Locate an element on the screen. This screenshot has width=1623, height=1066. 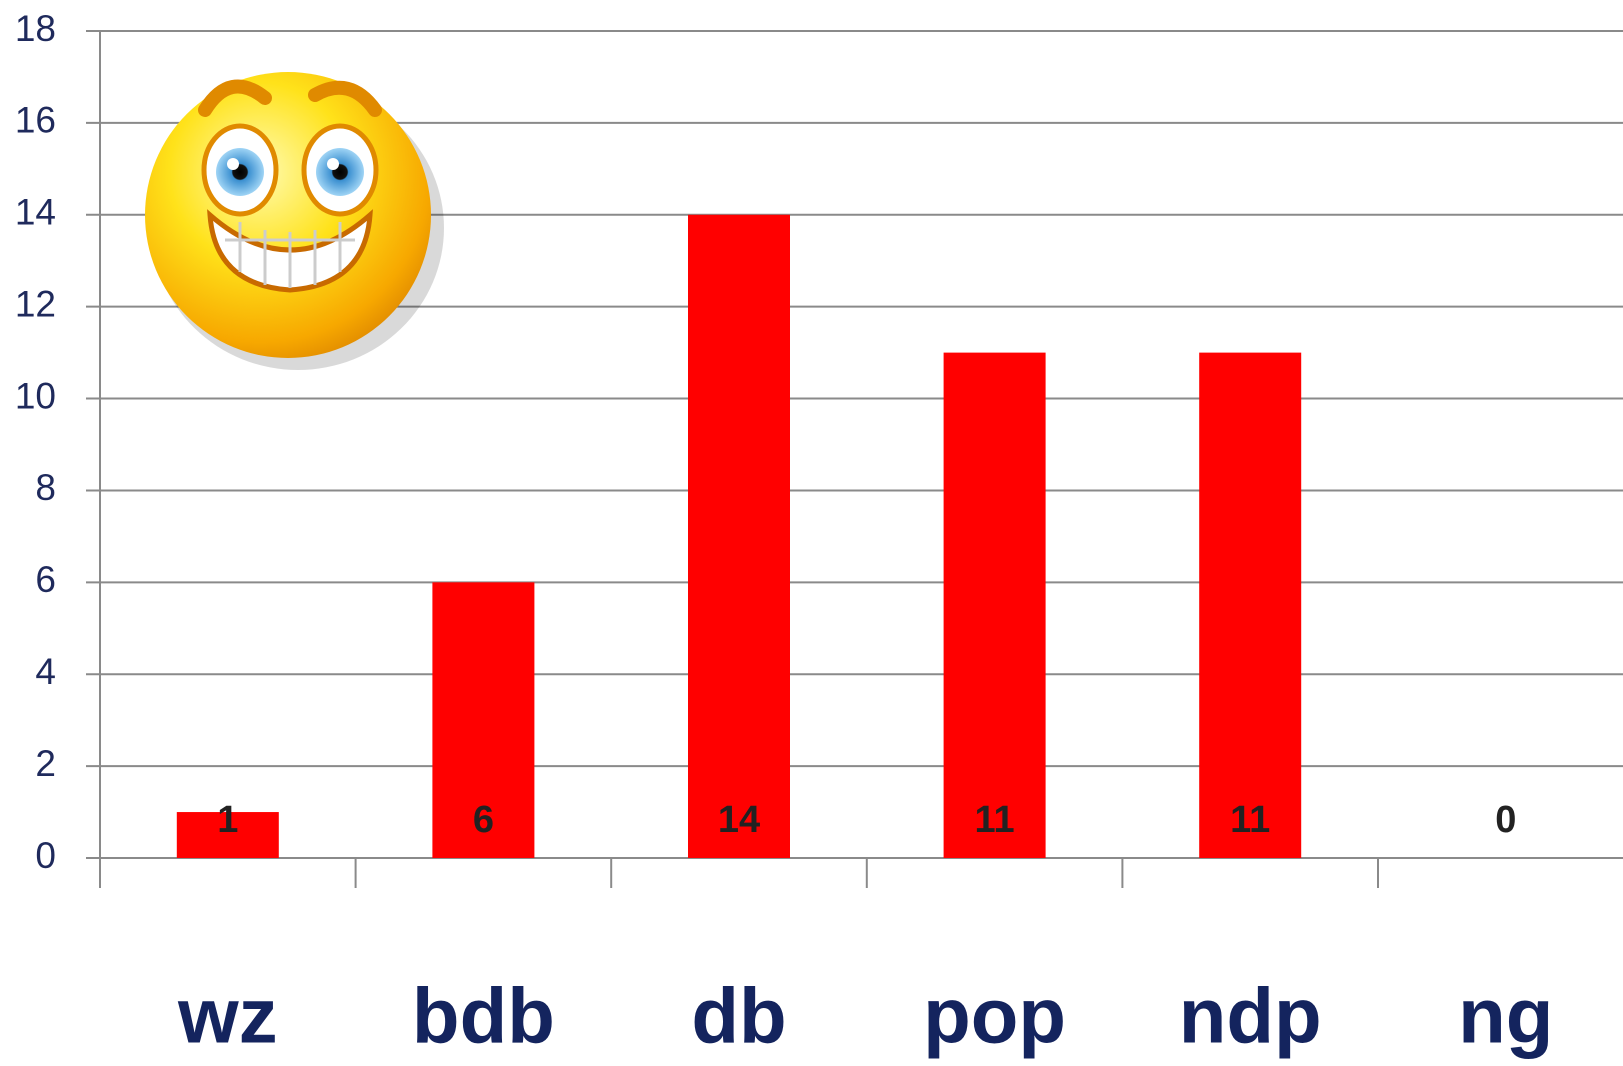
x-tick-label: bdb is located at coordinates (483, 1016).